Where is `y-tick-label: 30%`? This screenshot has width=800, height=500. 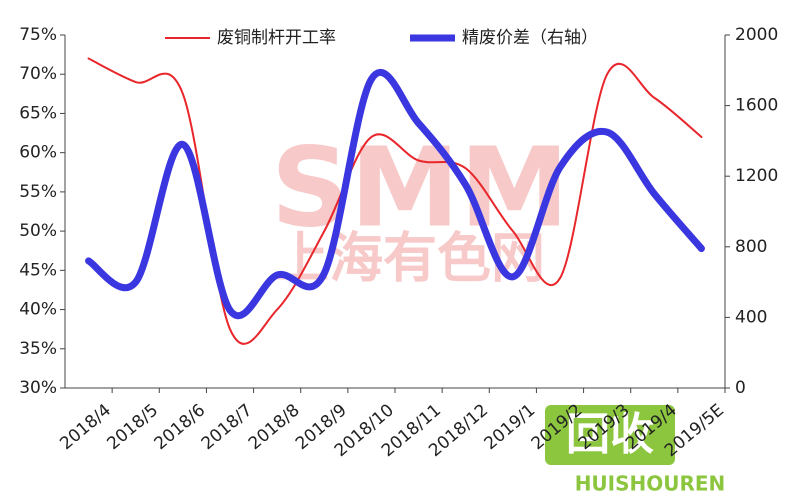 y-tick-label: 30% is located at coordinates (38, 388).